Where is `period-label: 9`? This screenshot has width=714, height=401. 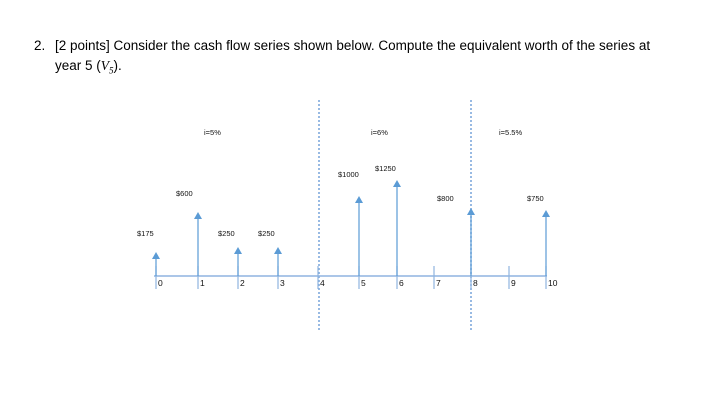 period-label: 9 is located at coordinates (513, 283).